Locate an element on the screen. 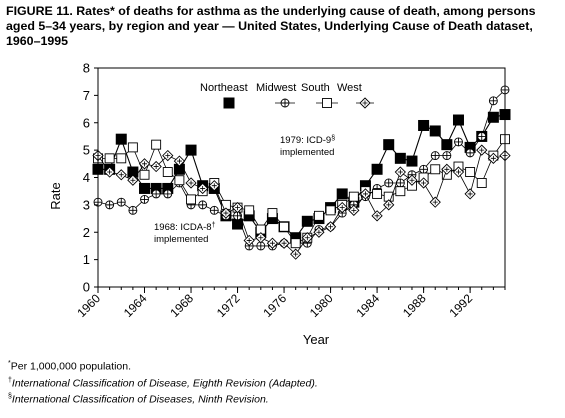  x-tick-label: 1964 is located at coordinates (135, 305).